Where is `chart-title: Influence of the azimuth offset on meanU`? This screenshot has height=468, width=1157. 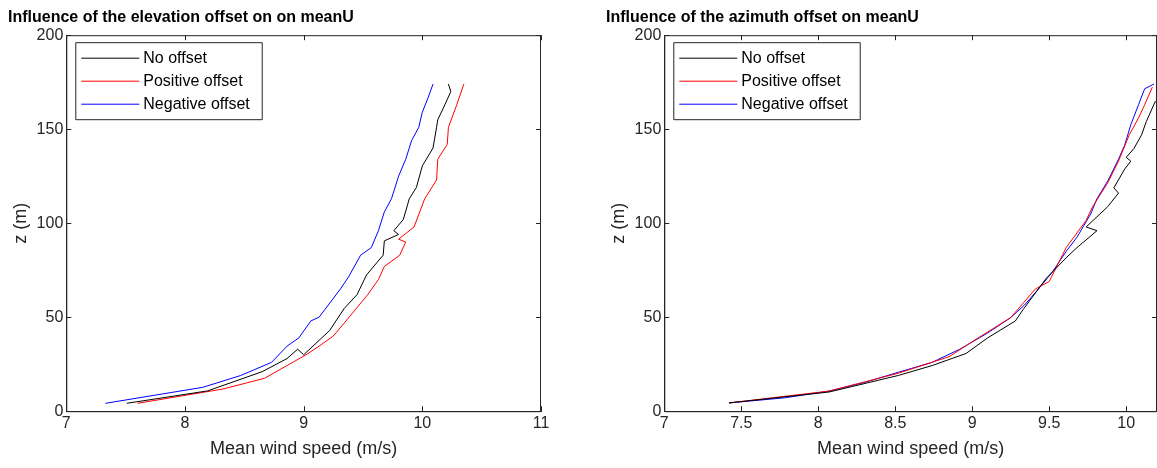
chart-title: Influence of the azimuth offset on meanU is located at coordinates (762, 17).